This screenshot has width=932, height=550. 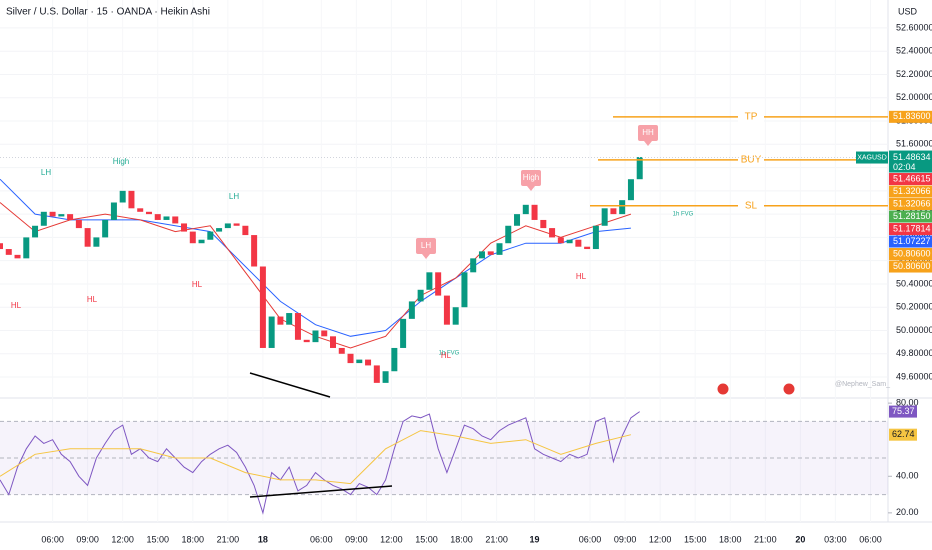 What do you see at coordinates (914, 376) in the screenshot?
I see `y-tick-label: 49.60000` at bounding box center [914, 376].